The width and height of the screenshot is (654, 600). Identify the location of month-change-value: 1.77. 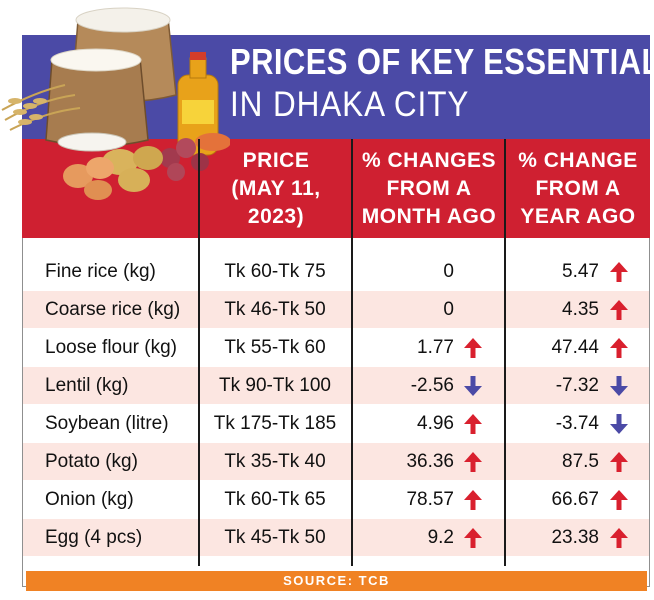
(435, 347).